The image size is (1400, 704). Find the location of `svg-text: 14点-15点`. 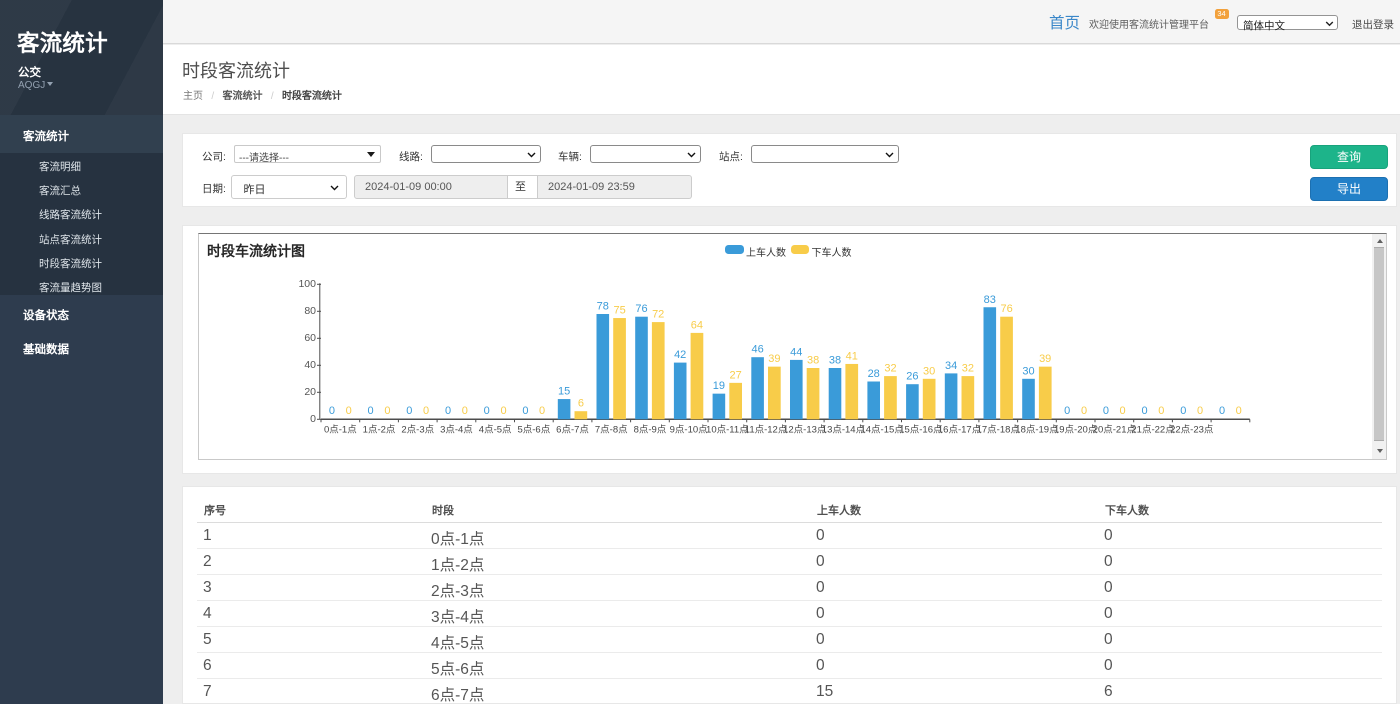

svg-text: 14点-15点 is located at coordinates (882, 430).